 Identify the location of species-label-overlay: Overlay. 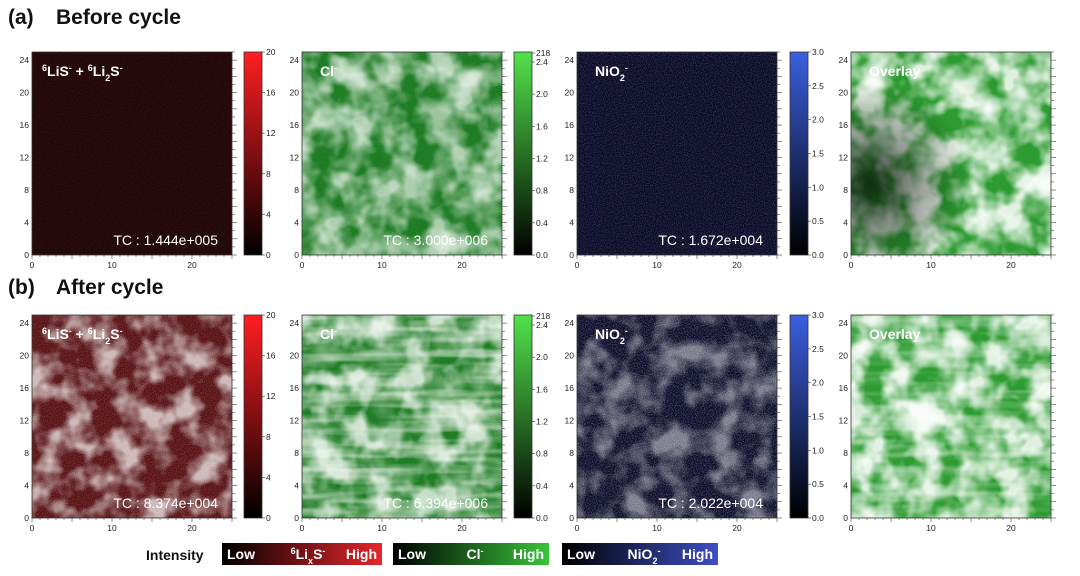
(895, 334).